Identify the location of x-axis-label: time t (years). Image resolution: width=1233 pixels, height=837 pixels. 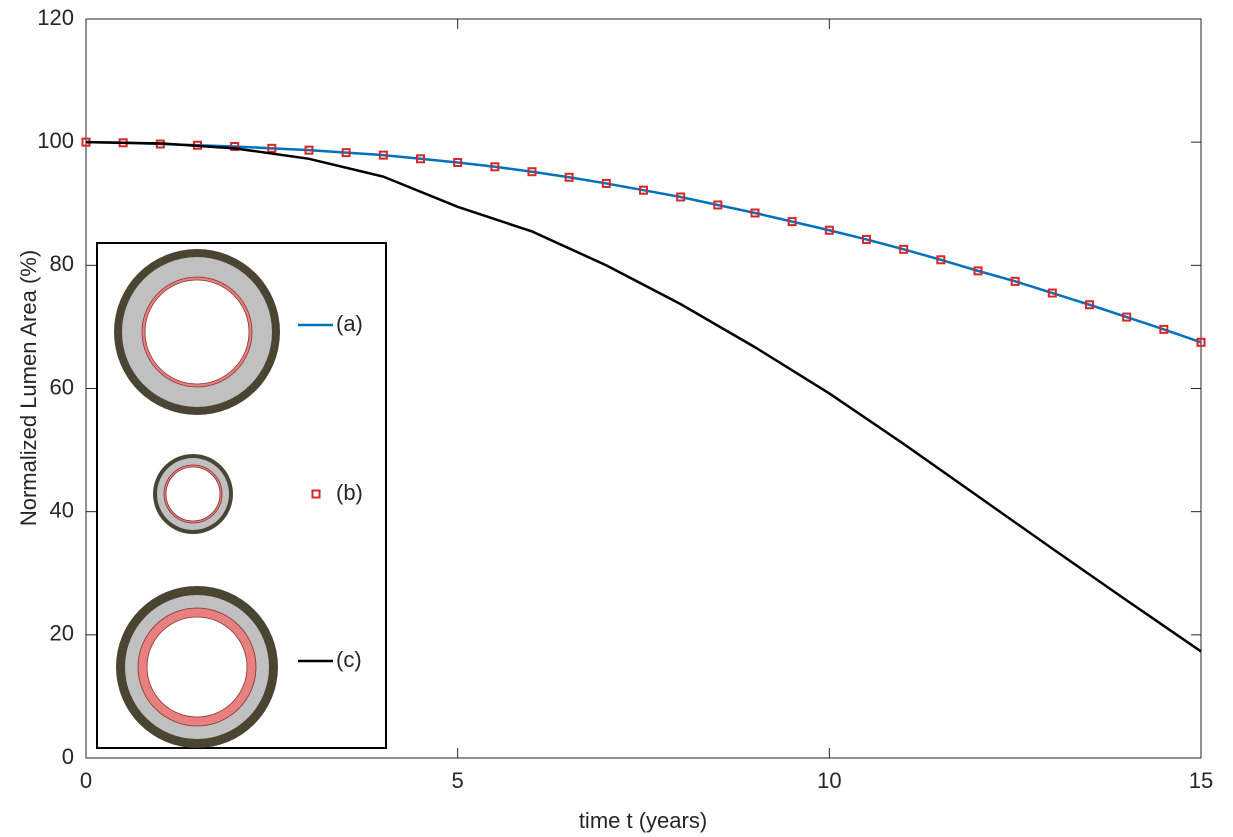
(643, 820).